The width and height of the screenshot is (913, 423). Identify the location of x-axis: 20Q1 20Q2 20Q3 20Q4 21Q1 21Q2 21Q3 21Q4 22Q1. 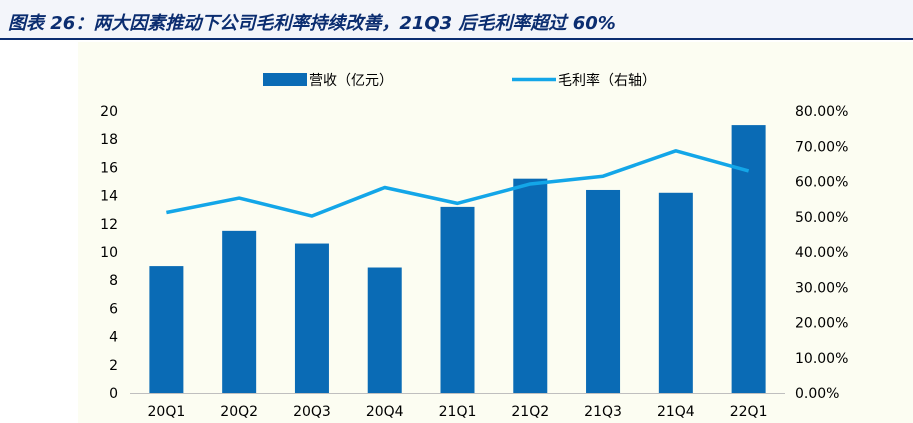
(457, 406).